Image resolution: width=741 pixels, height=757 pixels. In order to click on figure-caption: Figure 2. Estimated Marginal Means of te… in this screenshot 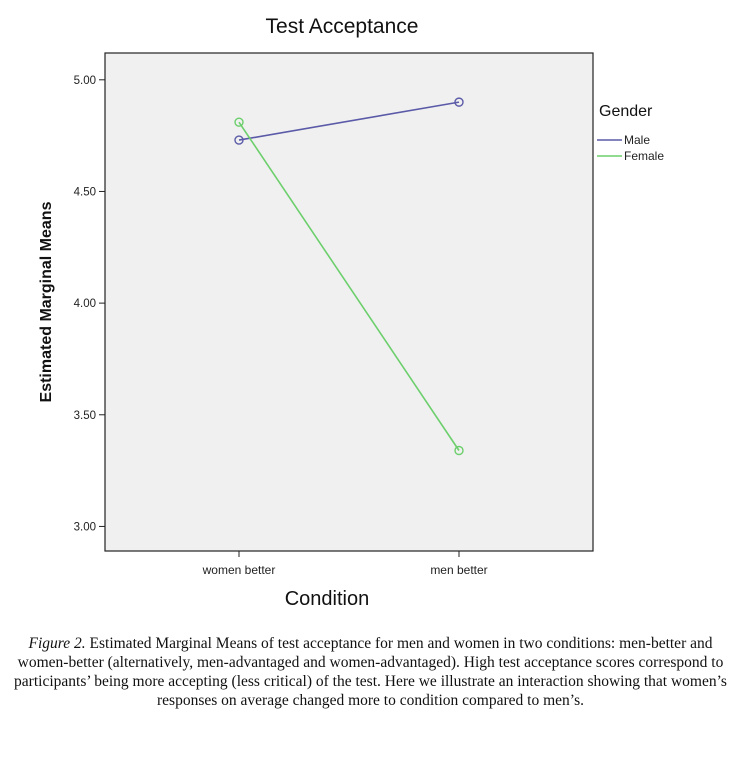, I will do `click(370, 672)`.